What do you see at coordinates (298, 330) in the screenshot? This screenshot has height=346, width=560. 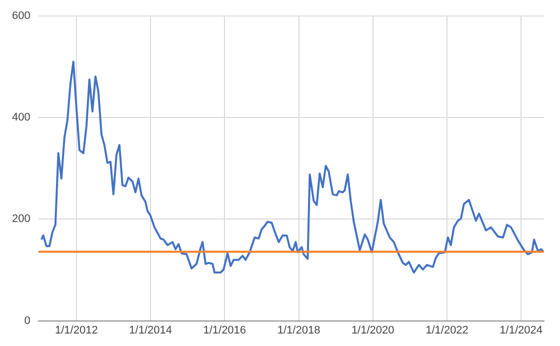 I see `x-tick-label: 1/1/2018` at bounding box center [298, 330].